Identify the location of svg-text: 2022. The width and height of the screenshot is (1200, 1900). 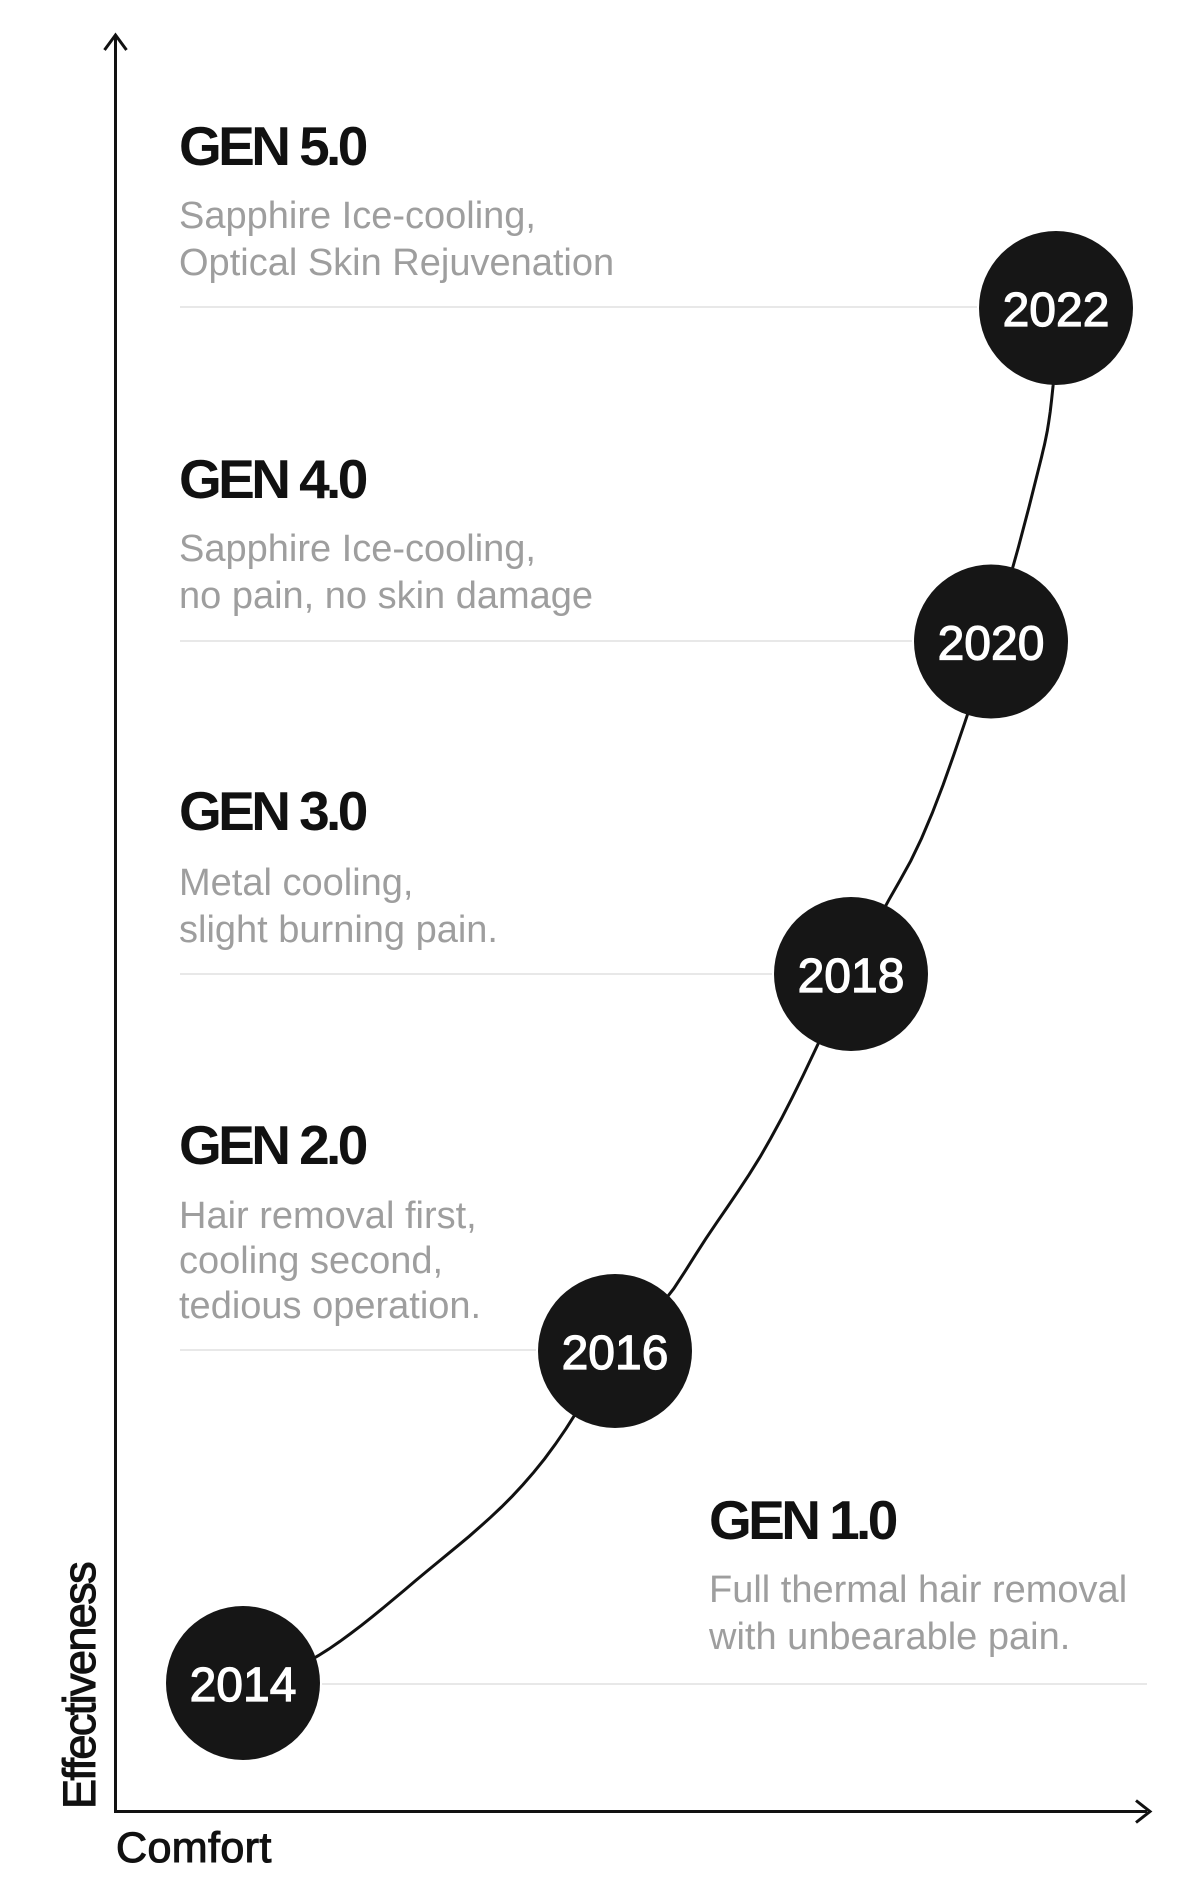
(1056, 310).